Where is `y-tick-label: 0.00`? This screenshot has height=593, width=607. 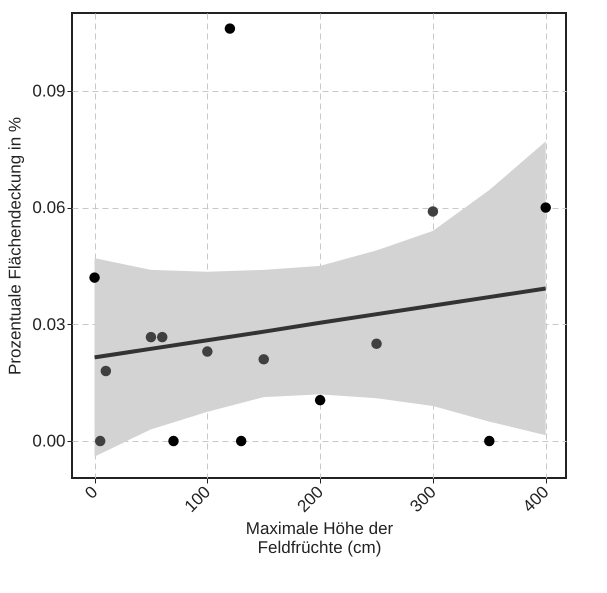
y-tick-label: 0.00 is located at coordinates (49, 441).